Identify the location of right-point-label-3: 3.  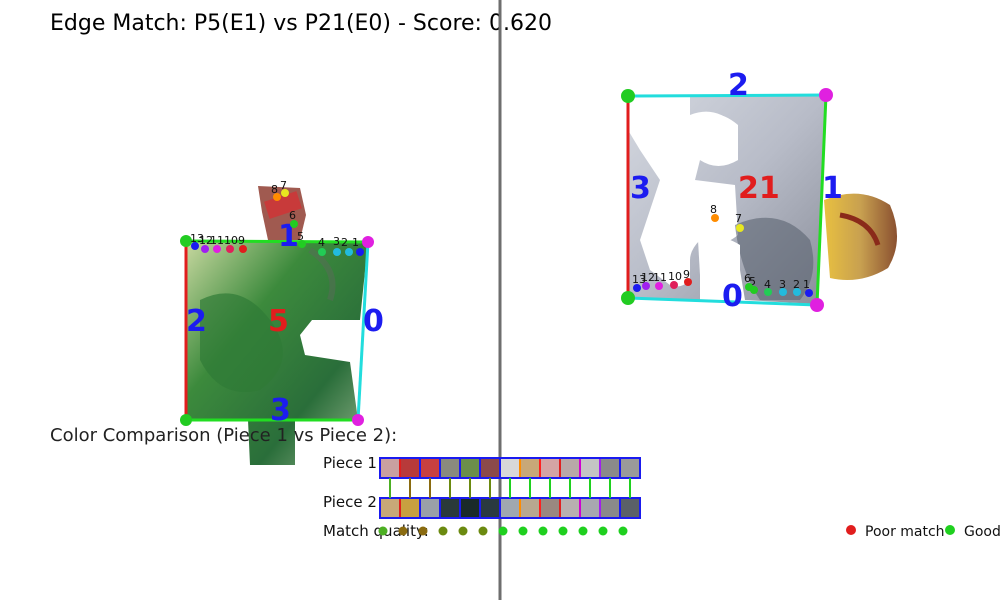
(782, 284).